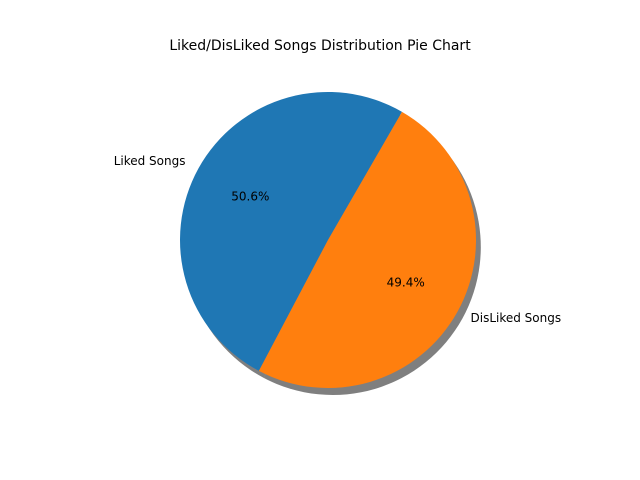 This screenshot has width=640, height=480. Describe the element at coordinates (250, 197) in the screenshot. I see `slice-percent-liked-songs: 50.6%` at that location.